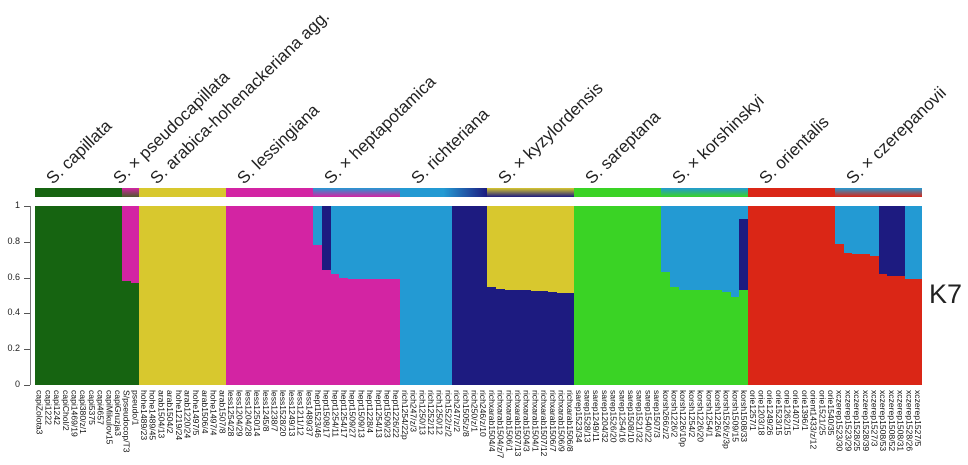 The height and width of the screenshot is (465, 968). I want to click on sample-label: less1211/12, so click(300, 413).